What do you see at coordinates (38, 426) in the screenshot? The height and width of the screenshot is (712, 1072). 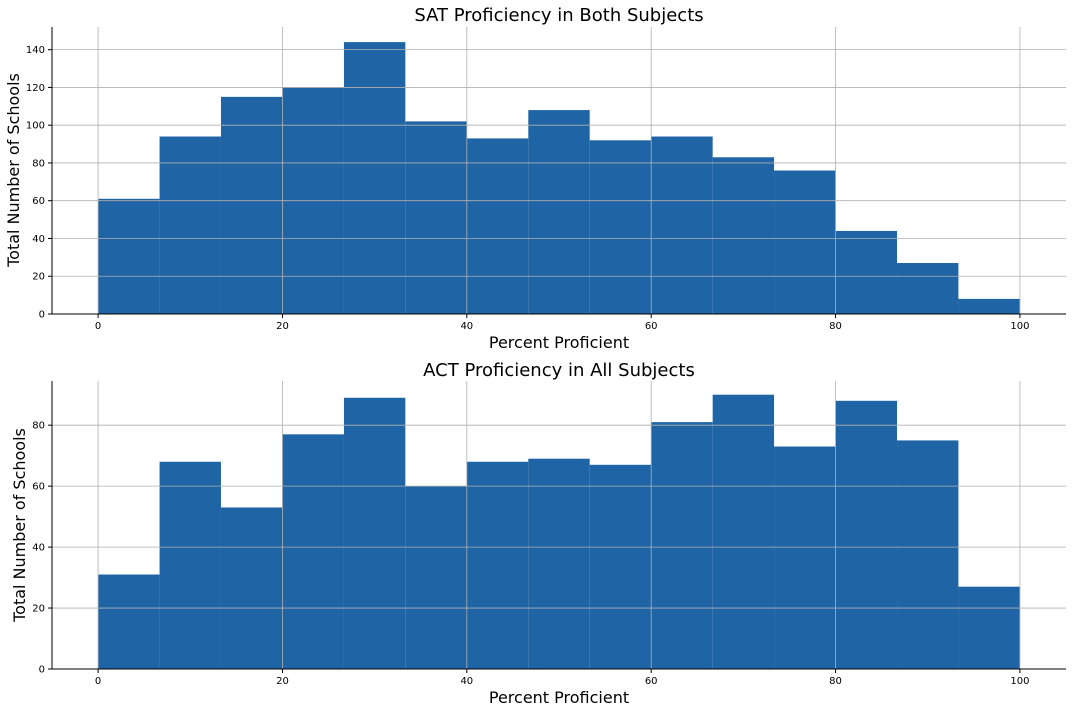 I see `act-y-tick-label: 80` at bounding box center [38, 426].